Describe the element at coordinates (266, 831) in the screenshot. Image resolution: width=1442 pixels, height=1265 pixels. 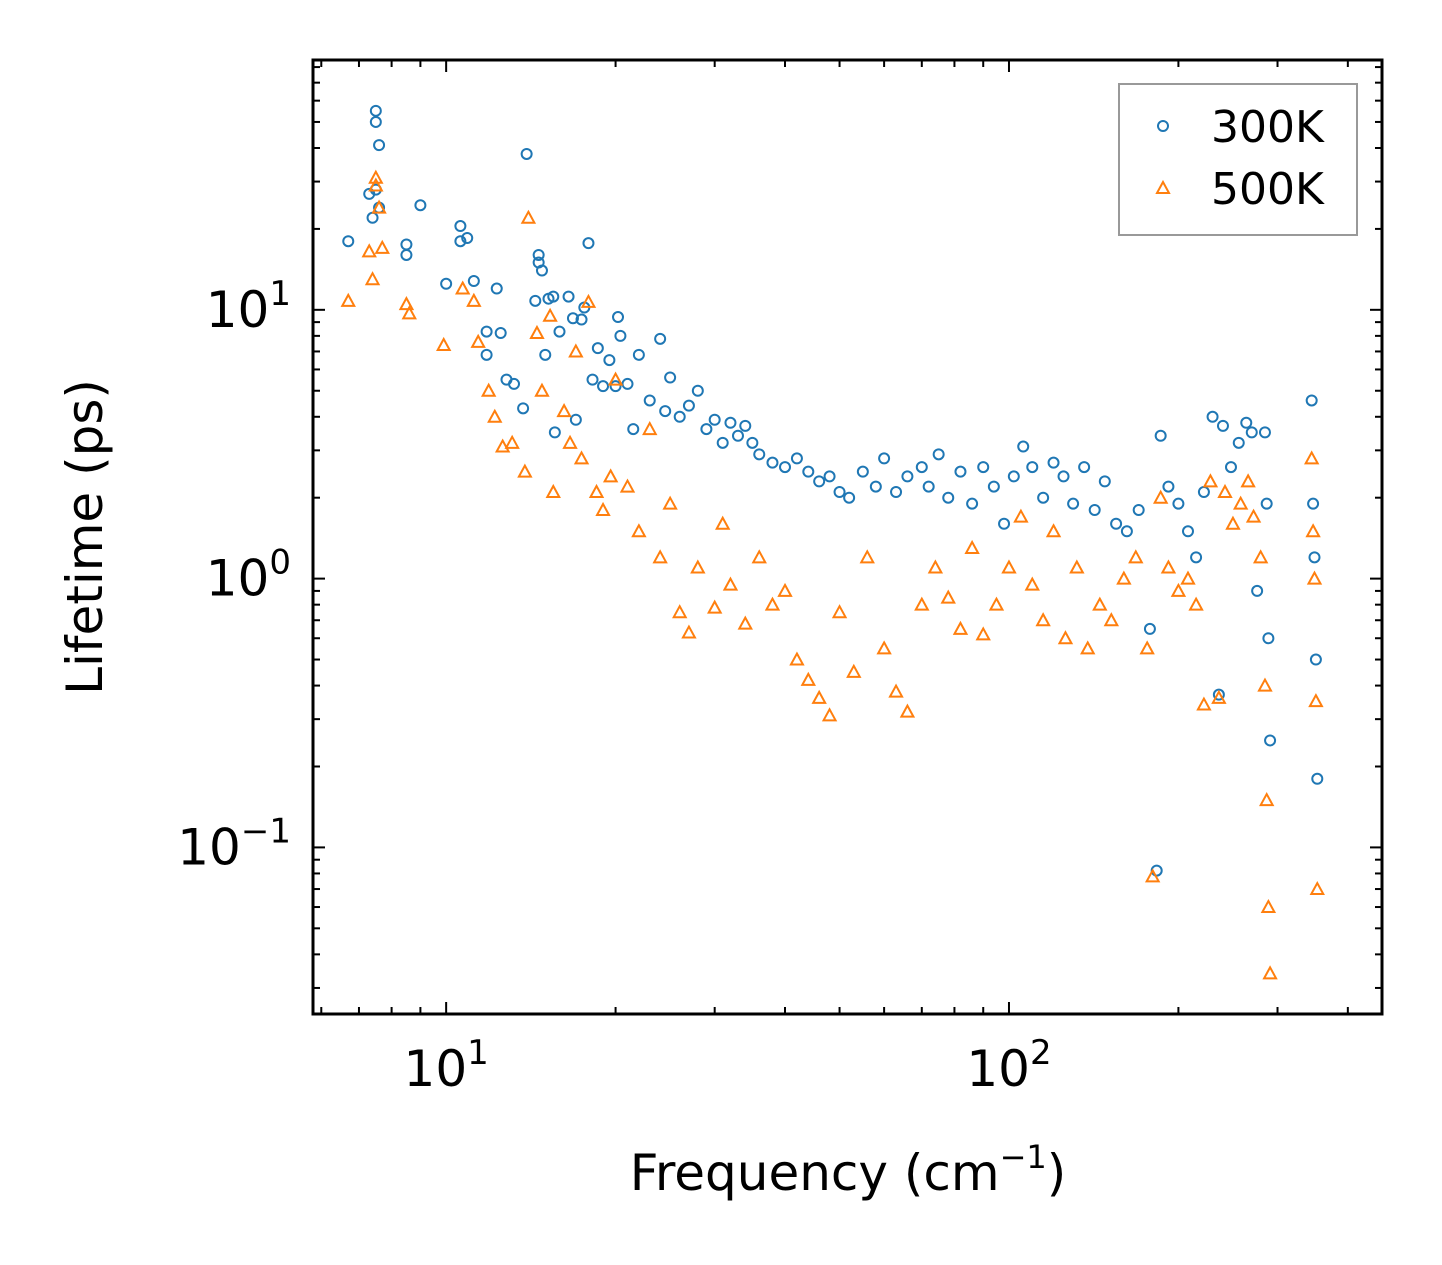
I see `y-tick-label-exp: −1` at that location.